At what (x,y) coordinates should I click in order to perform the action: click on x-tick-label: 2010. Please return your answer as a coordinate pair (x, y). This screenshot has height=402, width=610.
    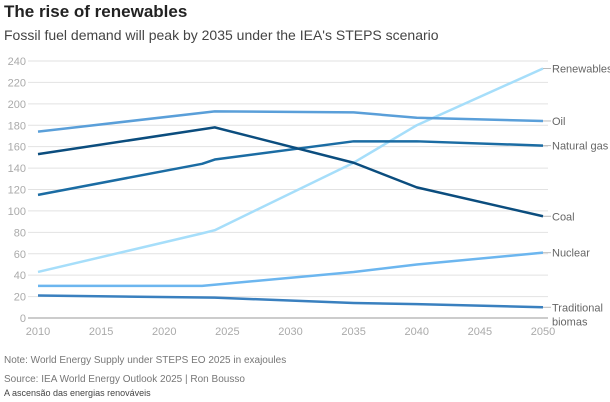
    Looking at the image, I should click on (38, 332).